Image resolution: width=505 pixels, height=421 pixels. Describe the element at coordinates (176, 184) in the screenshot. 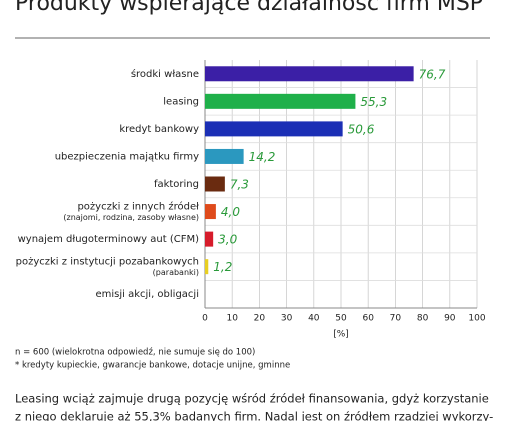

I see `category-label: faktoring` at that location.